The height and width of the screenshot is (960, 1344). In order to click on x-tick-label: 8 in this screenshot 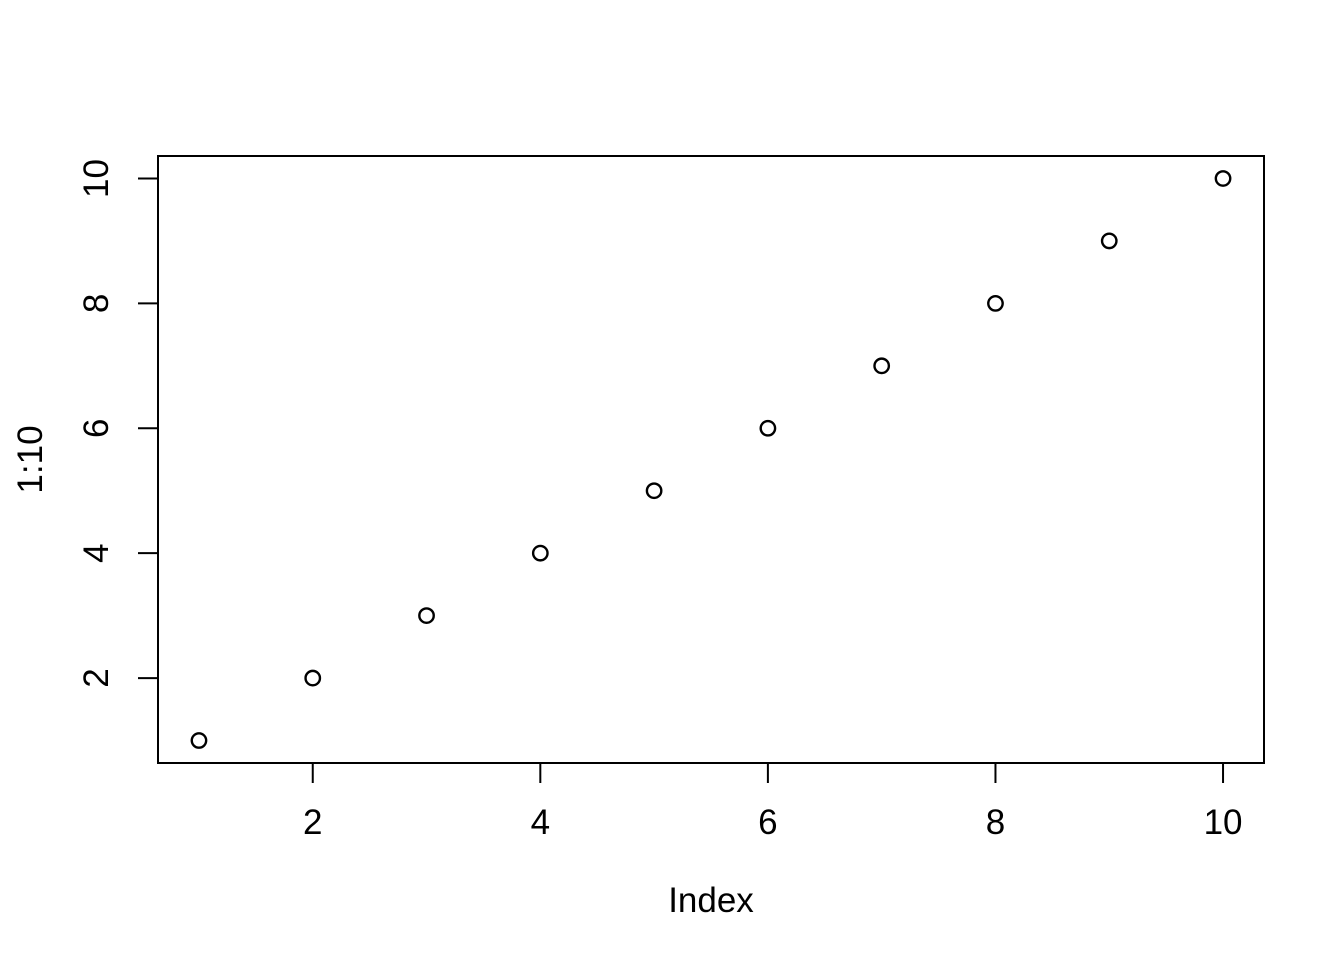, I will do `click(995, 822)`.